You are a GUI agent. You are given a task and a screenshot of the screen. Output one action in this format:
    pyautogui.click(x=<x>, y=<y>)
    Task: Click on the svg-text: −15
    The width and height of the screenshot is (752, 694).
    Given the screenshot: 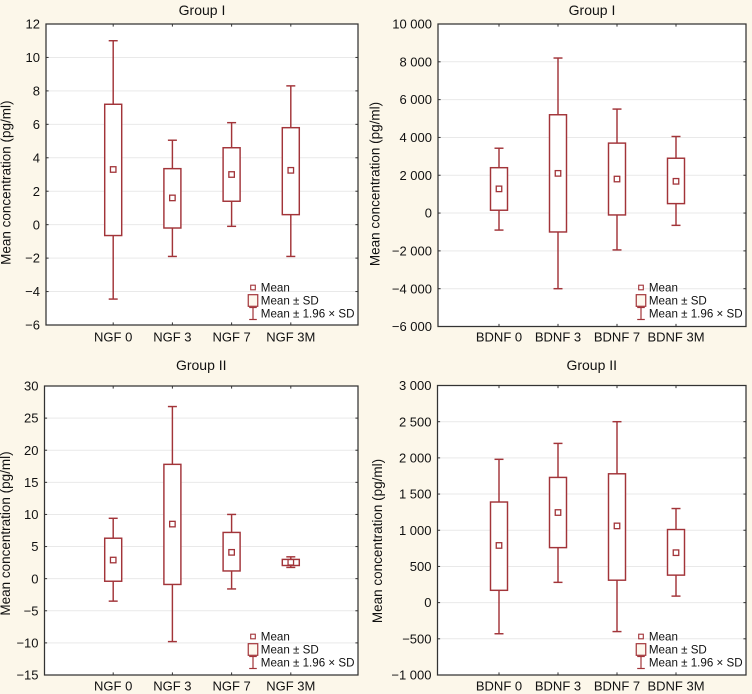 What is the action you would take?
    pyautogui.click(x=27, y=675)
    